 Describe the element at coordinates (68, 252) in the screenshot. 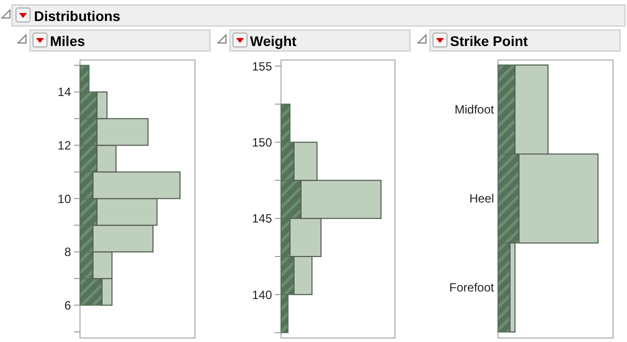

I see `y-tick-label: 8` at that location.